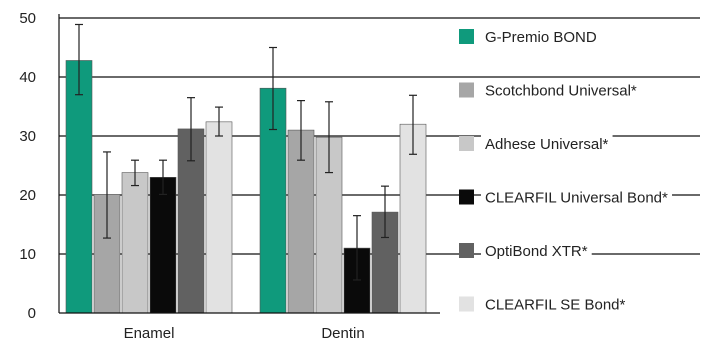  Describe the element at coordinates (27, 254) in the screenshot. I see `y-tick-label: 10` at that location.